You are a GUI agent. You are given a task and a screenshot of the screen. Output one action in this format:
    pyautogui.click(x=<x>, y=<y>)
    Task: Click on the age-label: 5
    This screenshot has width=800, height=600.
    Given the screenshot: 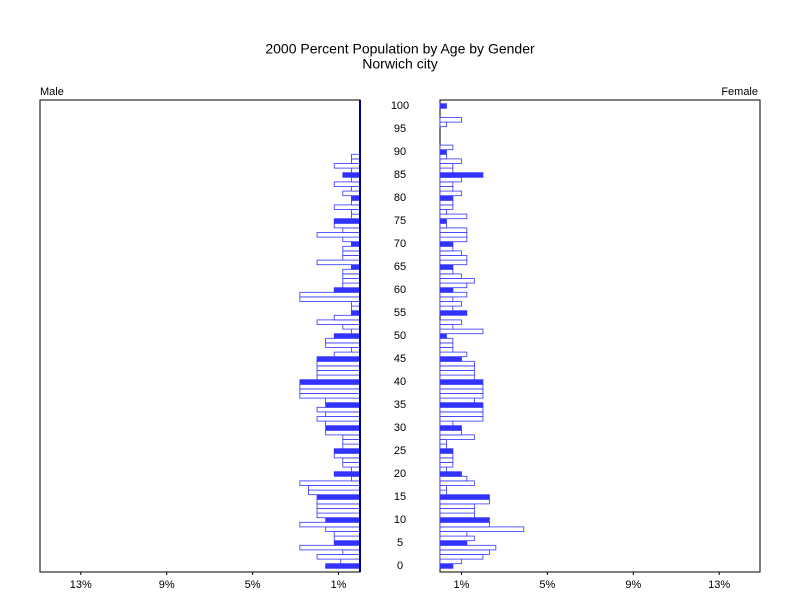 What is the action you would take?
    pyautogui.click(x=400, y=543)
    